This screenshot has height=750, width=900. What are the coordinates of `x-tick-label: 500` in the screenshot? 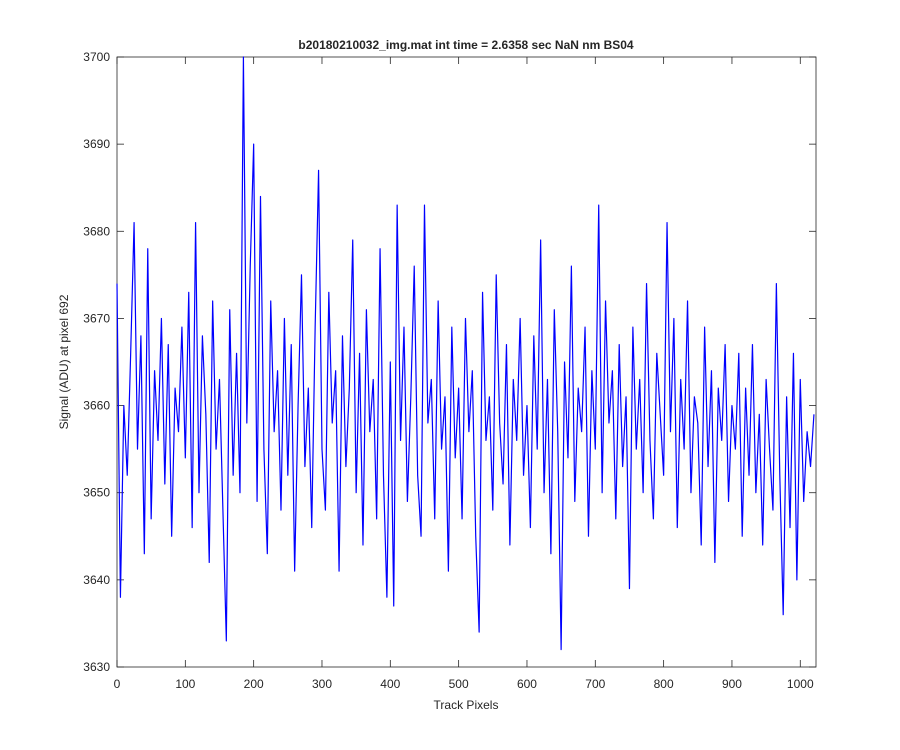 It's located at (459, 684).